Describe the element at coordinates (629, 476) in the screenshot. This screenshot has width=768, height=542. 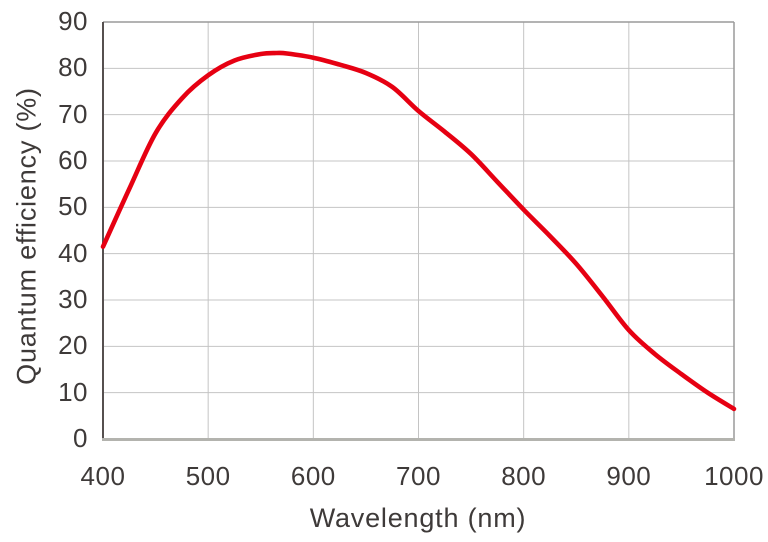
I see `x-tick-label: 900` at that location.